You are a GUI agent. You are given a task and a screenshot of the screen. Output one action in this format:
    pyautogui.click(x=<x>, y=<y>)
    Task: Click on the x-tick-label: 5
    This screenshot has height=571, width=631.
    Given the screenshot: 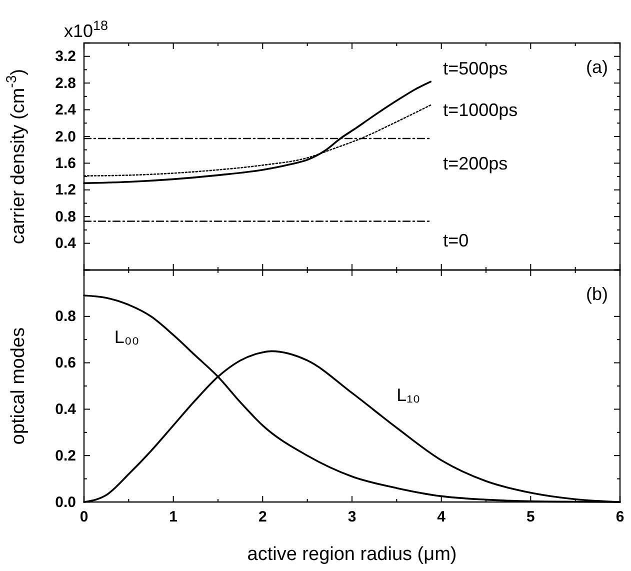 What is the action you would take?
    pyautogui.click(x=530, y=517)
    